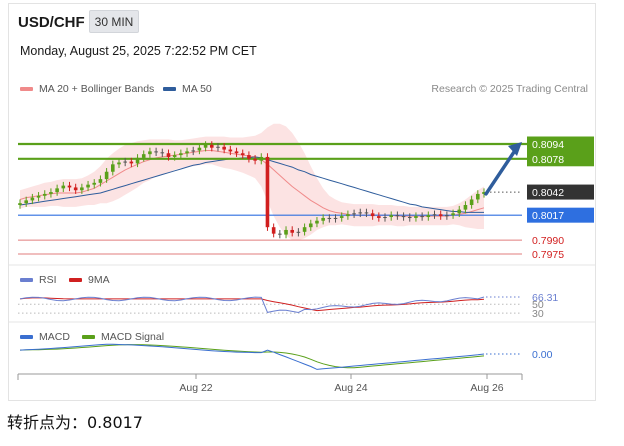 This screenshot has height=446, width=624. What do you see at coordinates (548, 145) in the screenshot?
I see `level-label-target: 0.8094` at bounding box center [548, 145].